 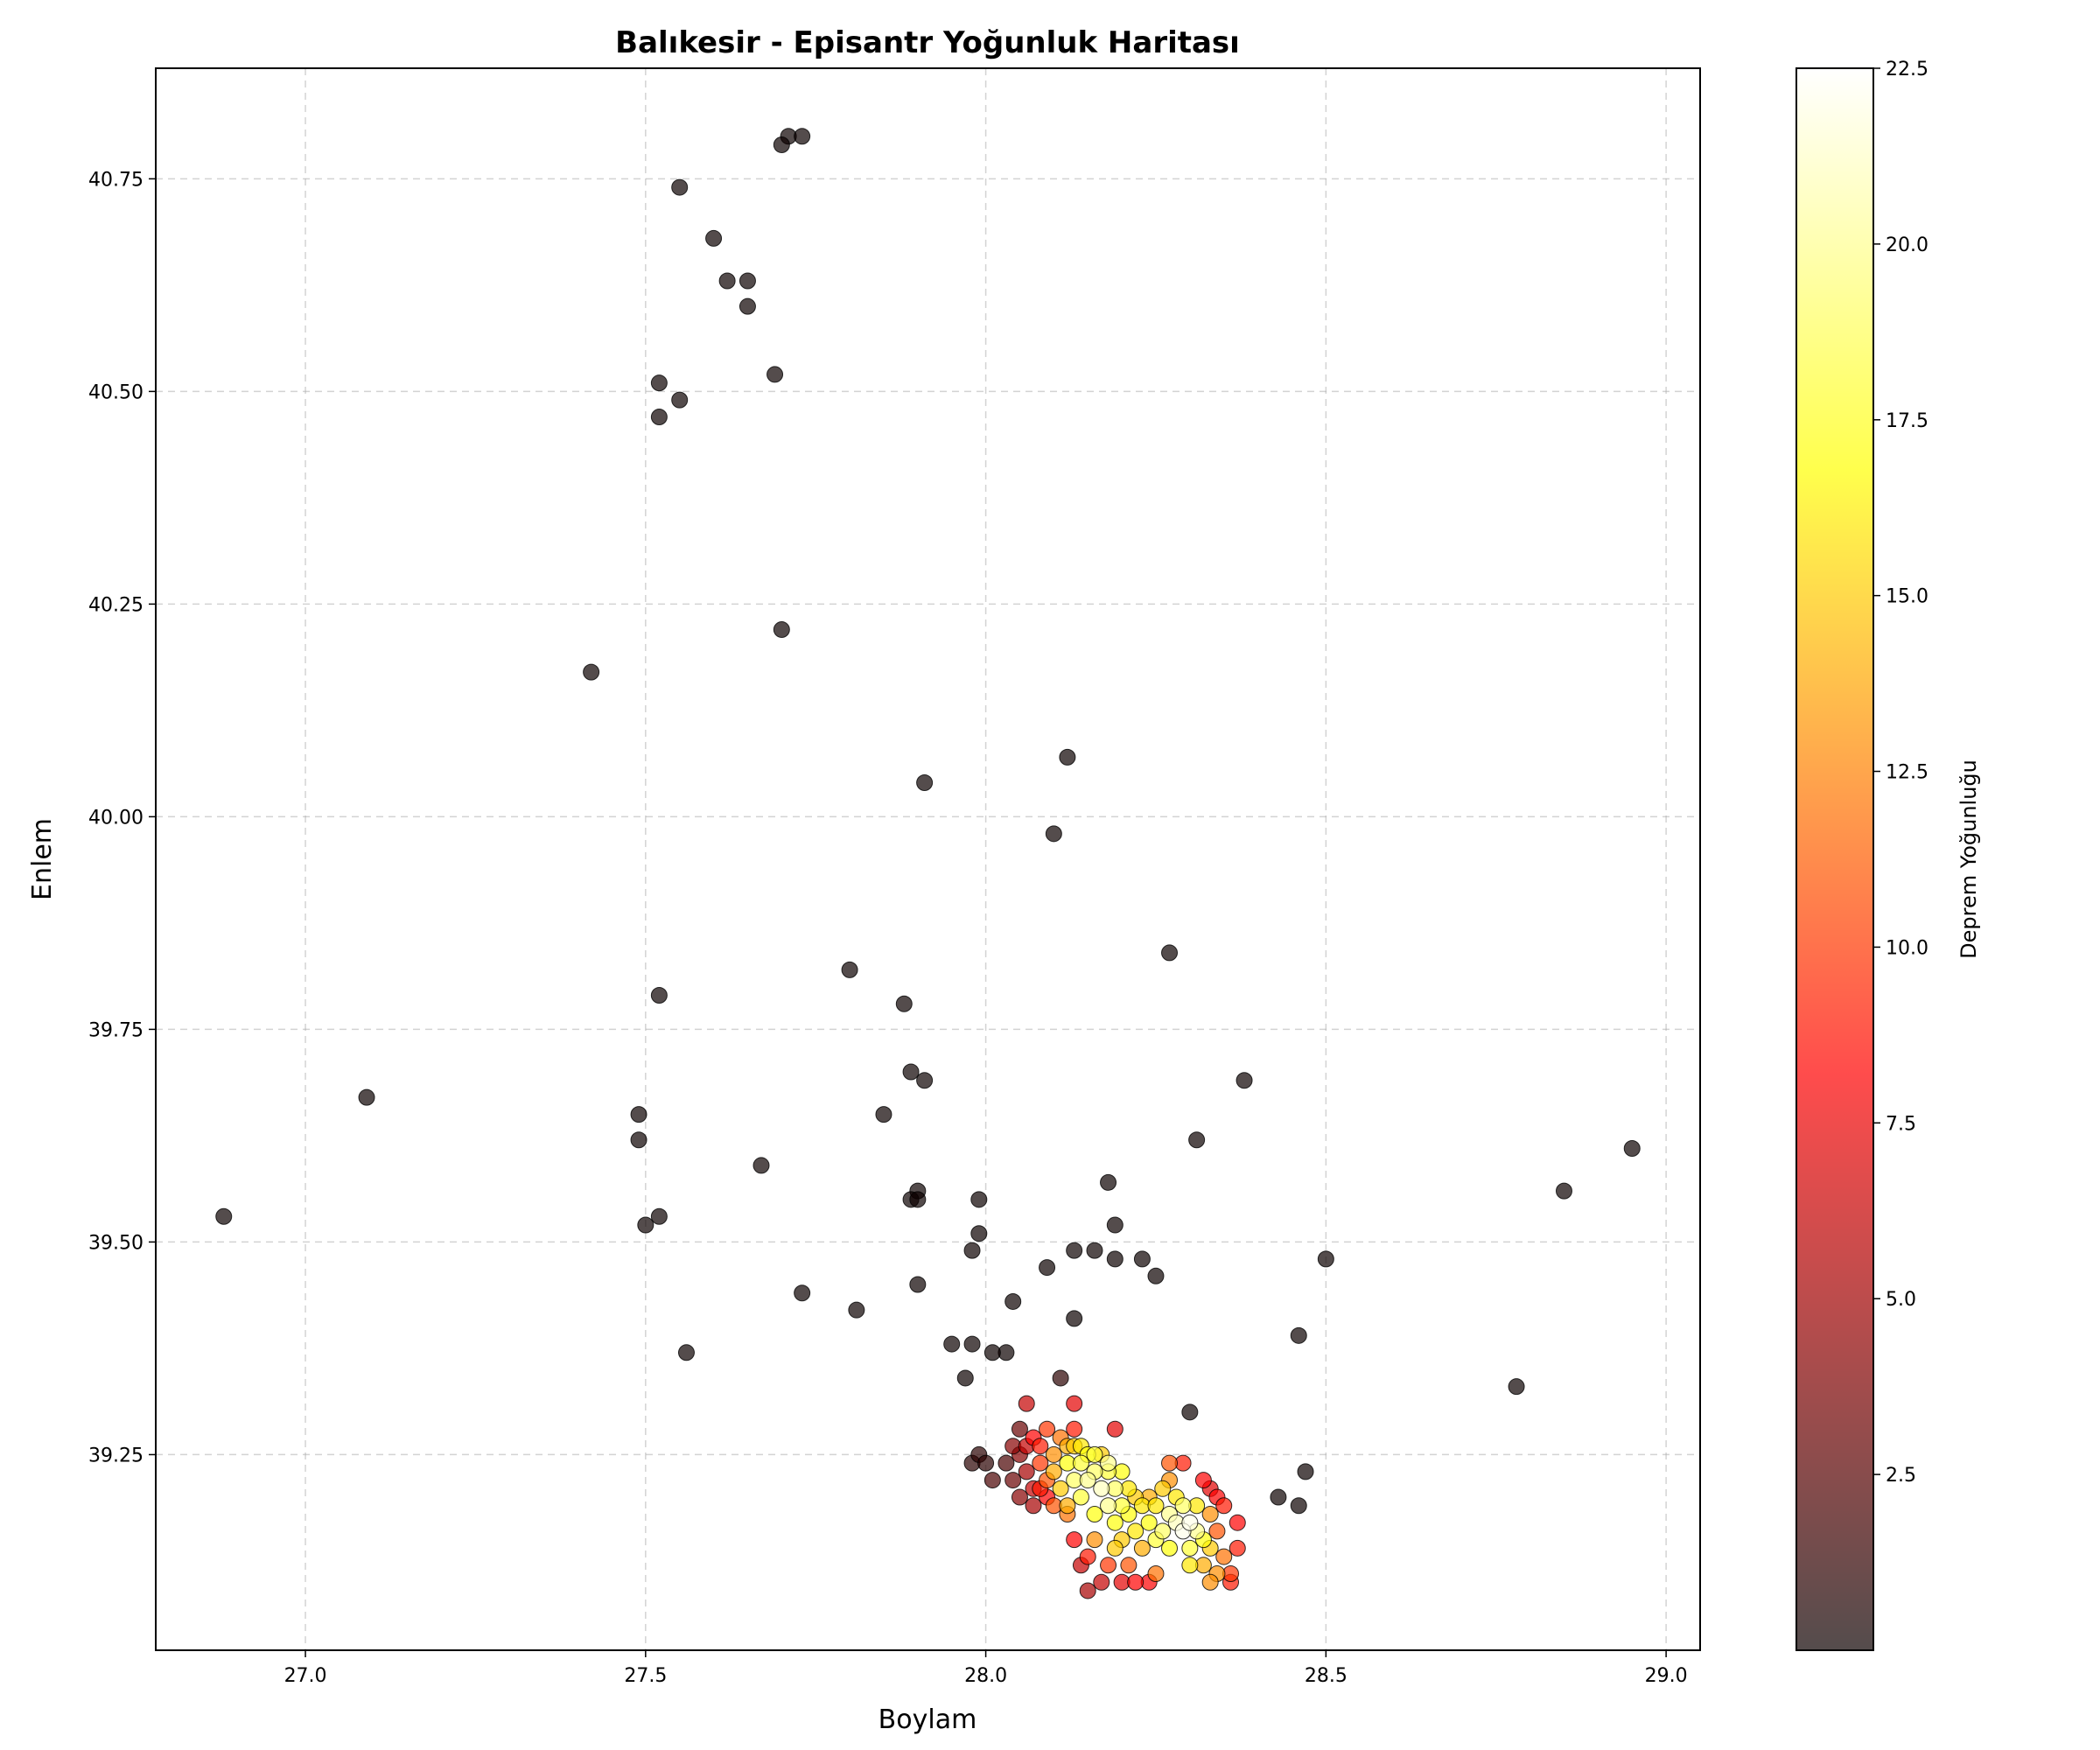 What do you see at coordinates (116, 392) in the screenshot?
I see `y-tick-label: 40.50` at bounding box center [116, 392].